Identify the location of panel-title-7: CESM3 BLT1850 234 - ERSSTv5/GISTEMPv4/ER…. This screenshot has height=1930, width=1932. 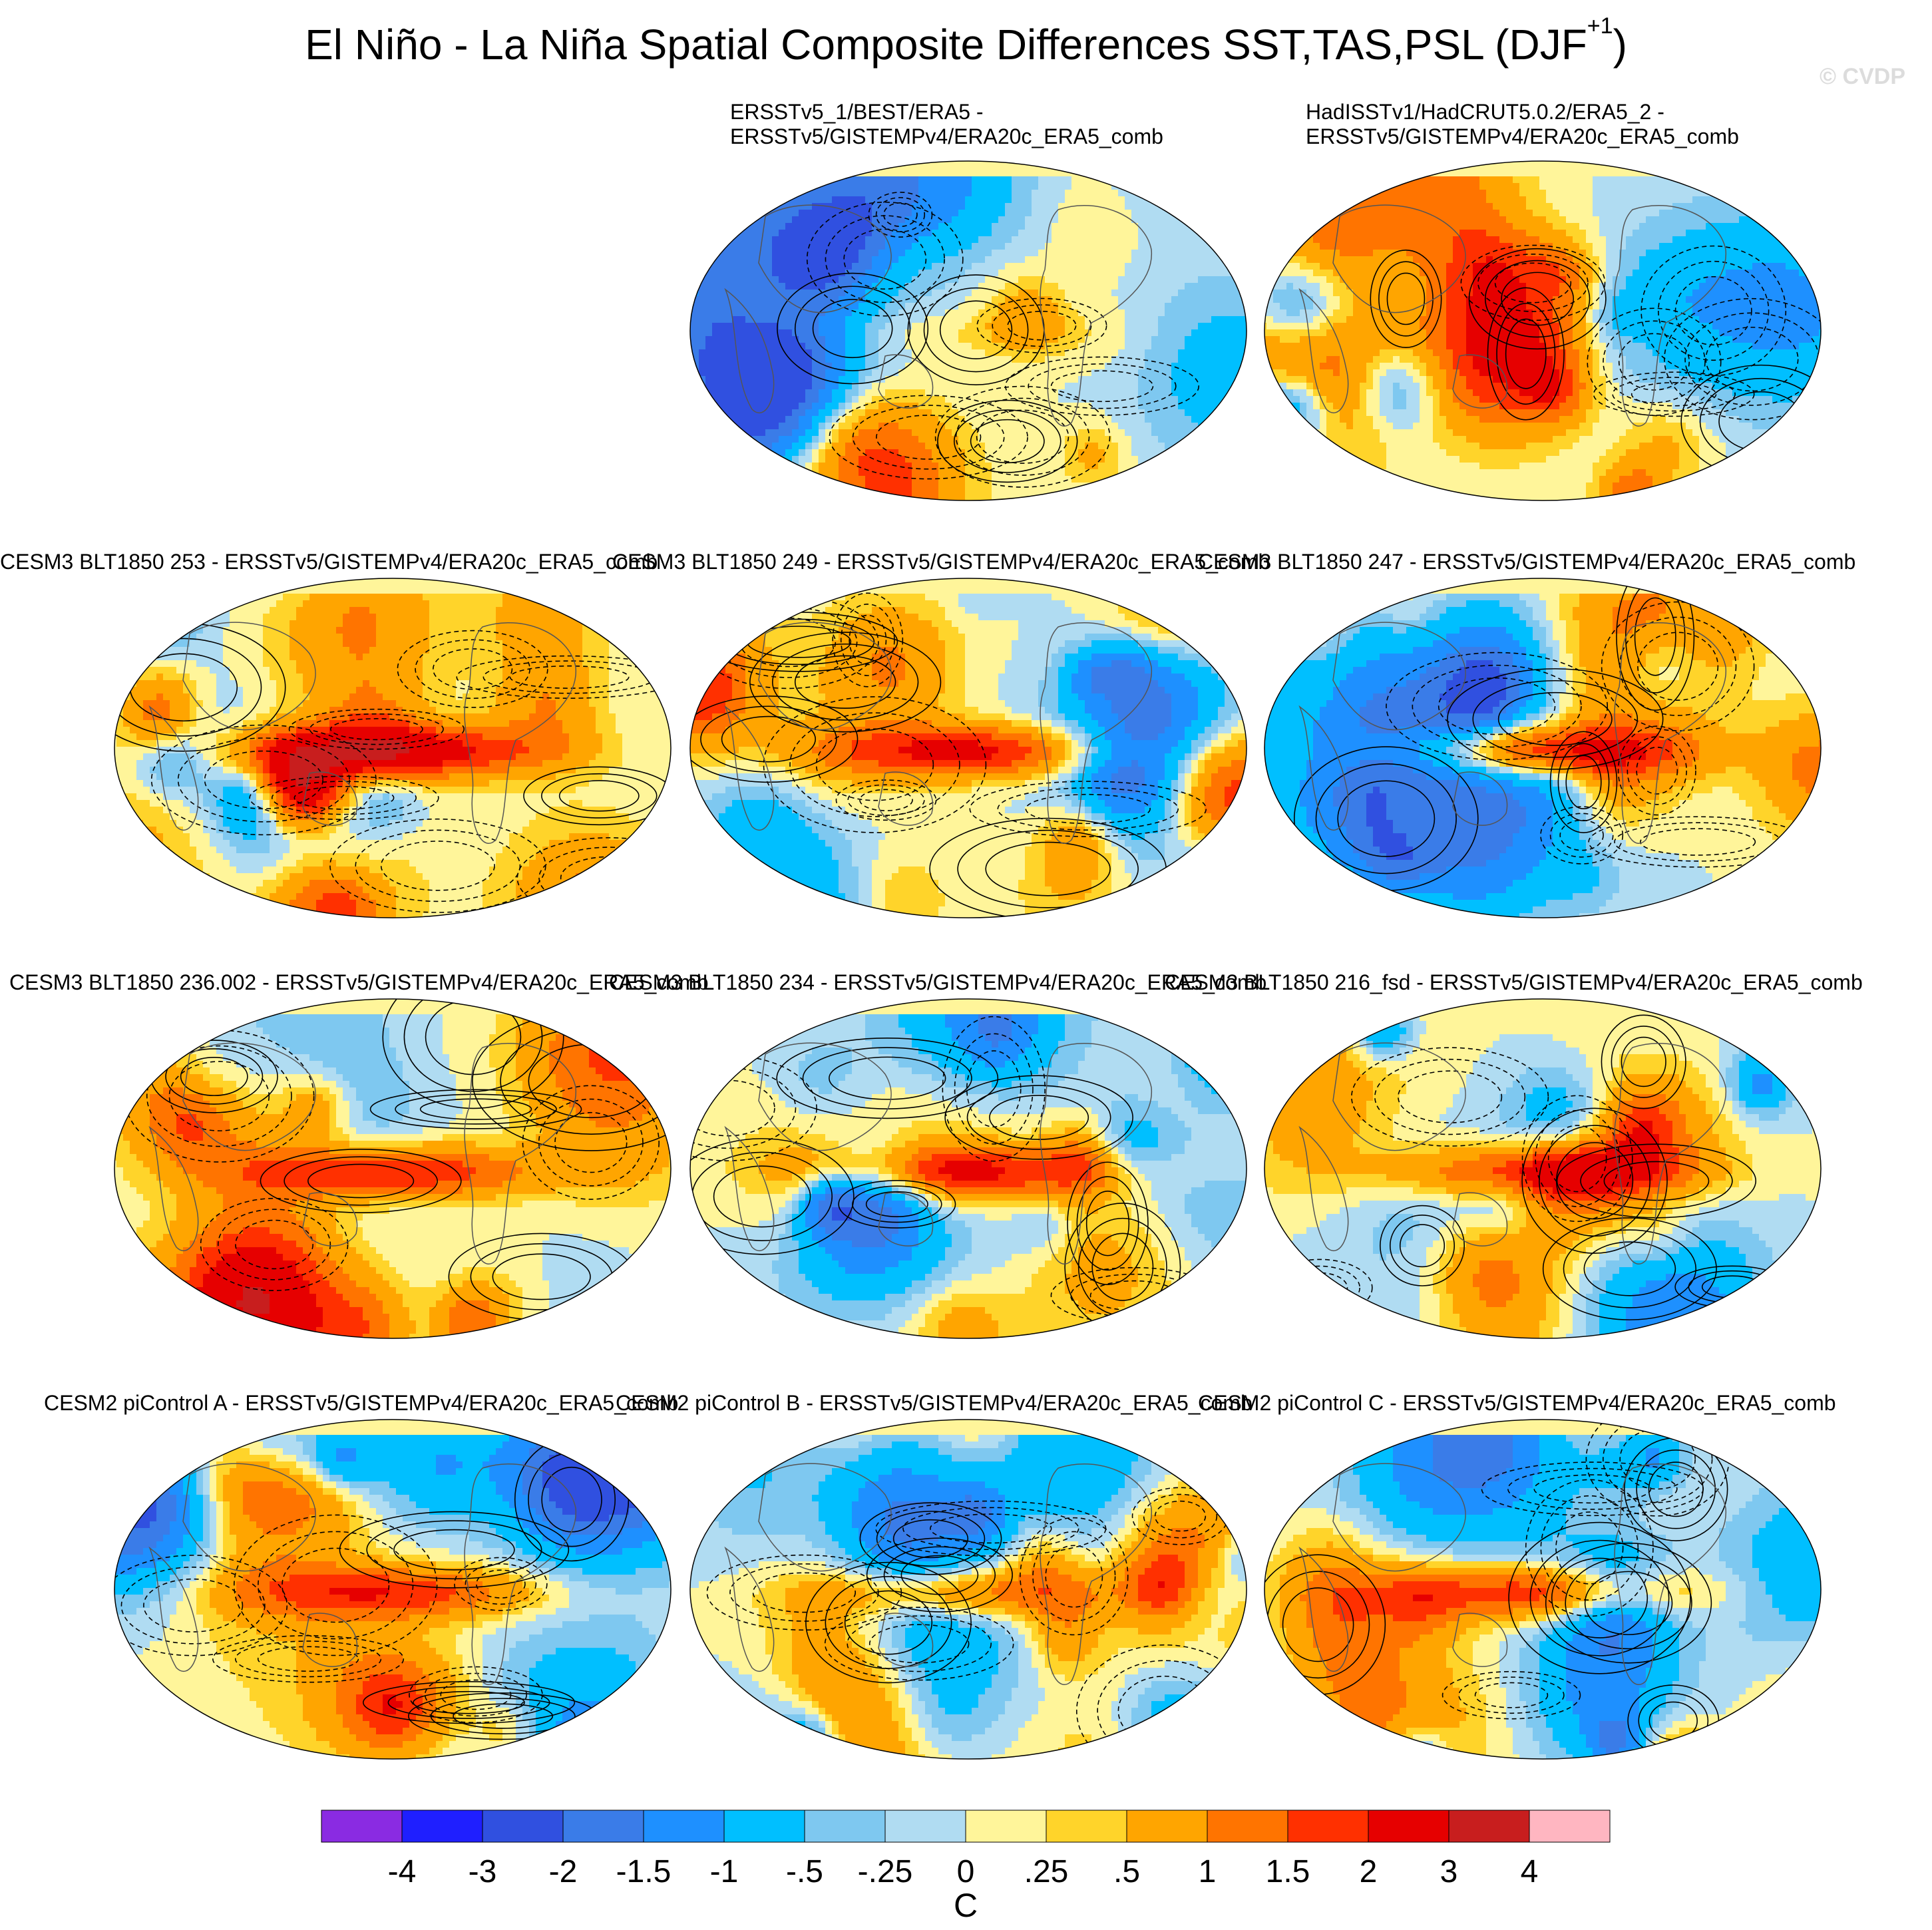
(938, 982).